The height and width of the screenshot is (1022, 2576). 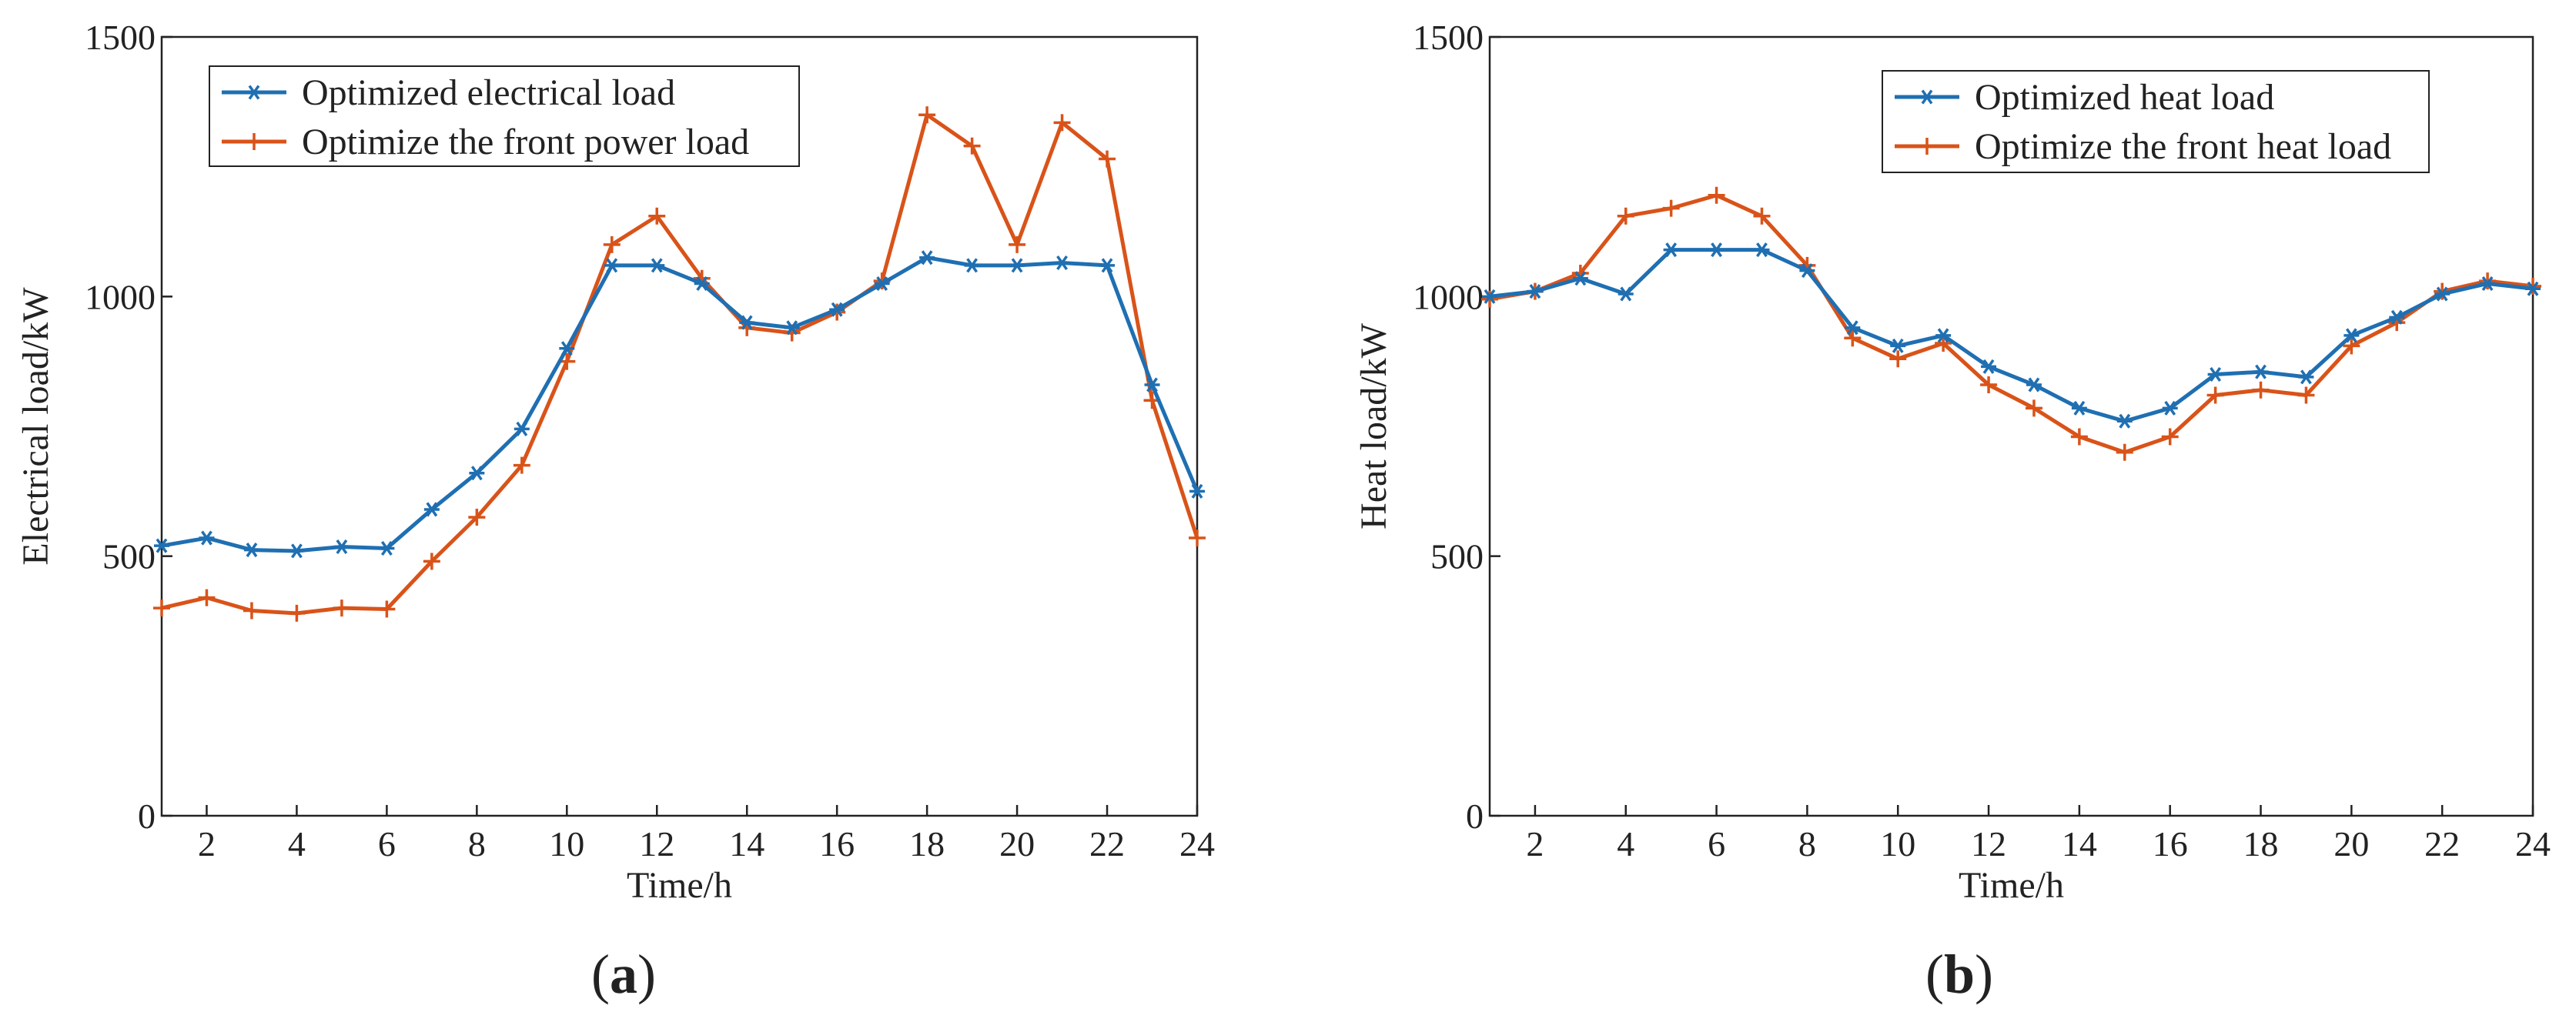 What do you see at coordinates (680, 885) in the screenshot?
I see `x-axis-title: Time/h` at bounding box center [680, 885].